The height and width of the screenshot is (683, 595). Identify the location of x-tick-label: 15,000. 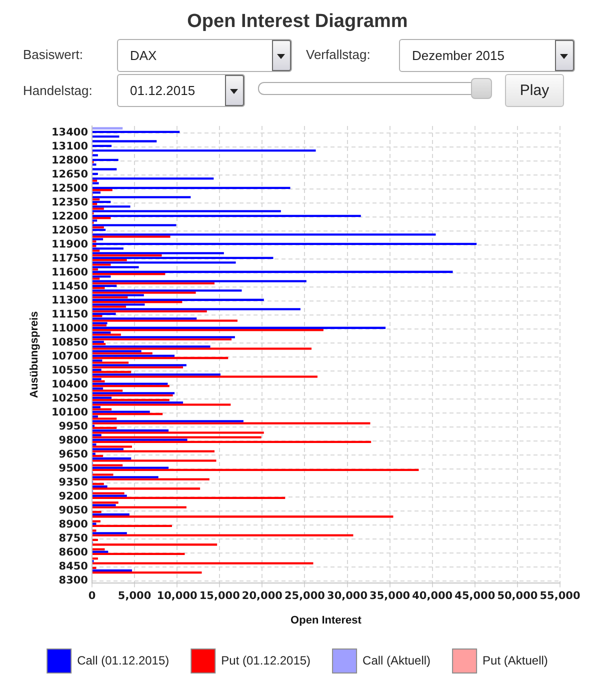
(219, 596).